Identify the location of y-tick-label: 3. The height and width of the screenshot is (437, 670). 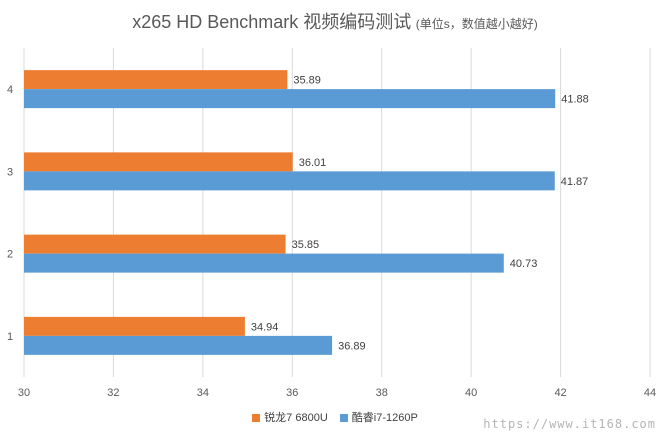
(10, 172).